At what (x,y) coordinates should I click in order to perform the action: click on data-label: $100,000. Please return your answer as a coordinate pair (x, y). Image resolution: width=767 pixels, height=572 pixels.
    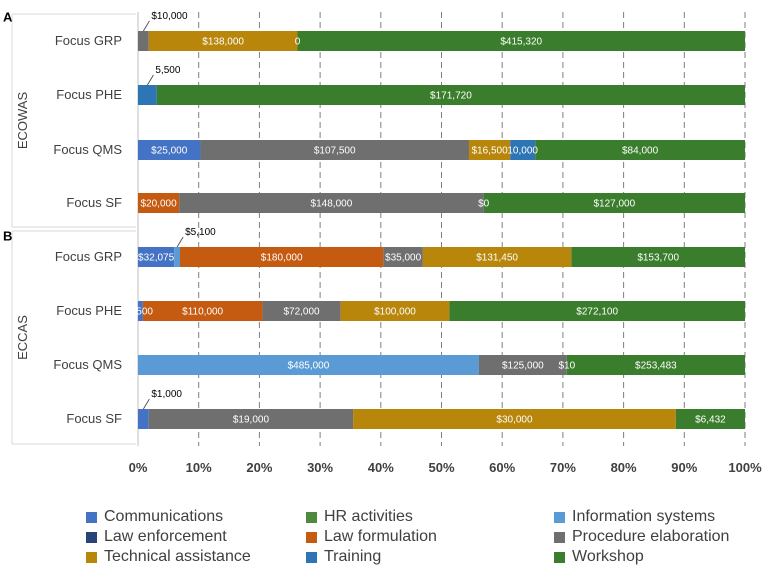
    Looking at the image, I should click on (395, 312).